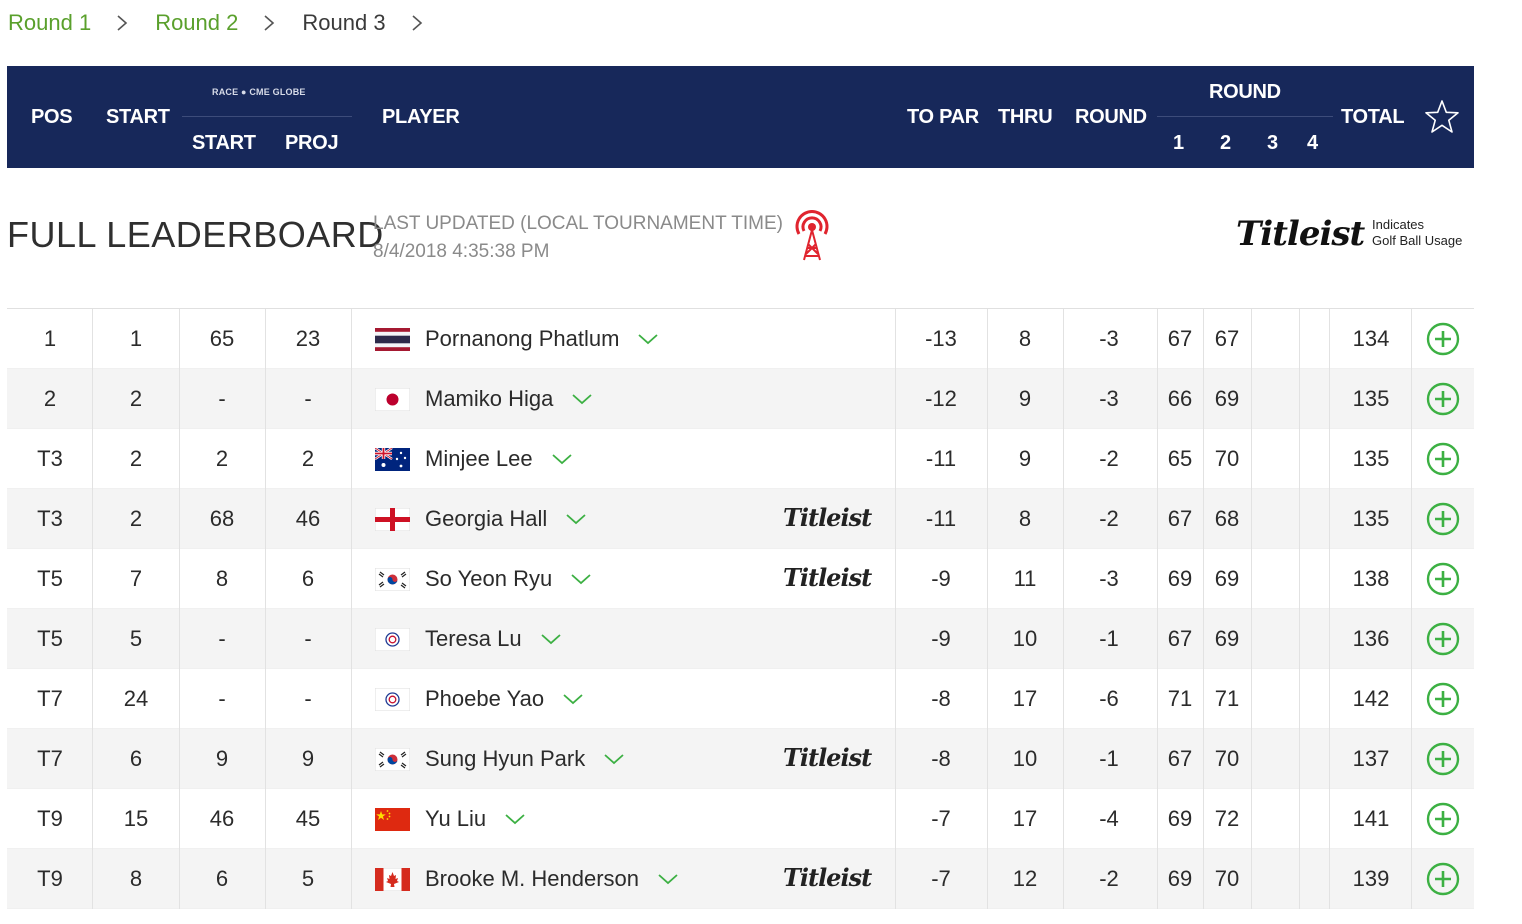 The width and height of the screenshot is (1522, 924). What do you see at coordinates (1373, 117) in the screenshot?
I see `col-header-total: TOTAL` at bounding box center [1373, 117].